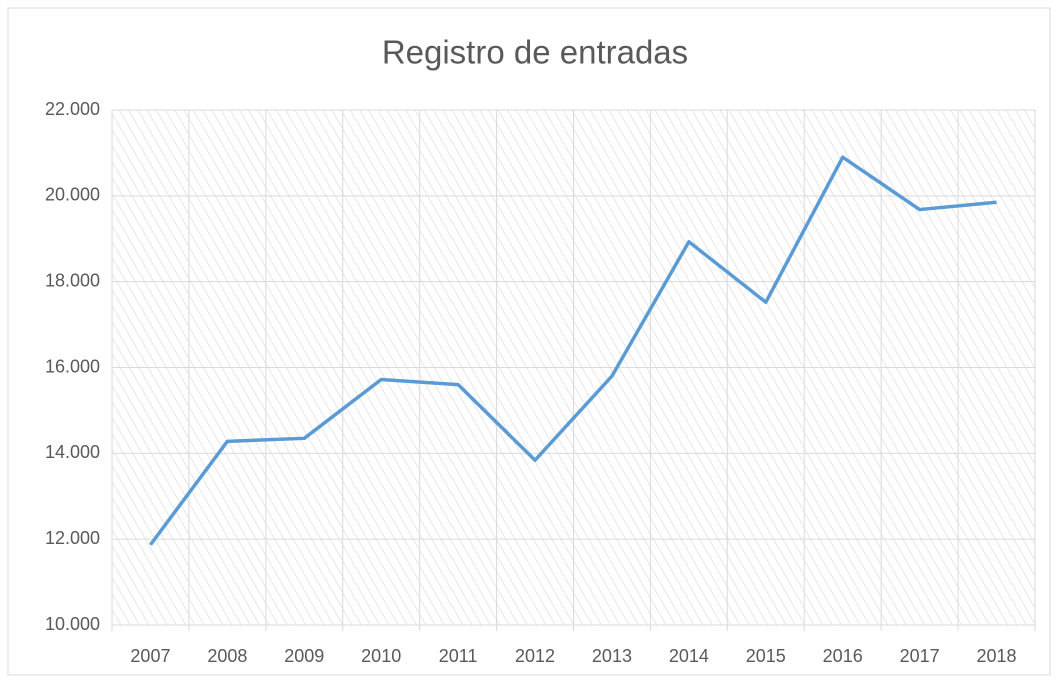  Describe the element at coordinates (843, 656) in the screenshot. I see `x-tick-label: 2016` at that location.